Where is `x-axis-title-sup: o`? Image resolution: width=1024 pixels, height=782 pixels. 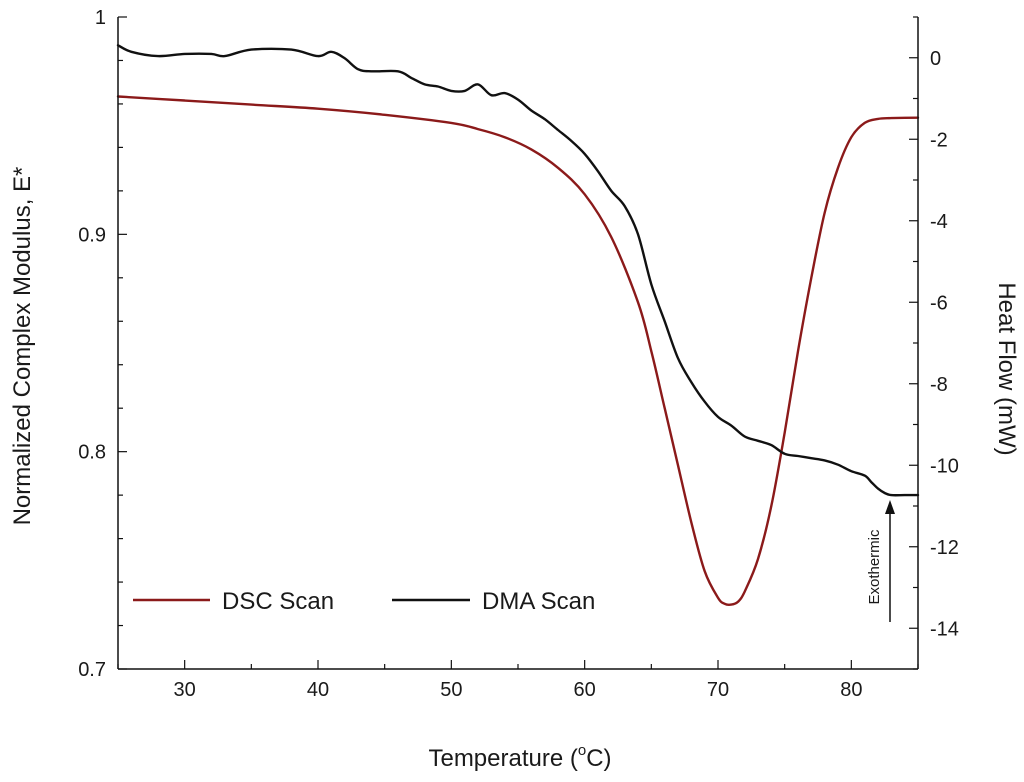
x-axis-title-sup: o is located at coordinates (582, 750).